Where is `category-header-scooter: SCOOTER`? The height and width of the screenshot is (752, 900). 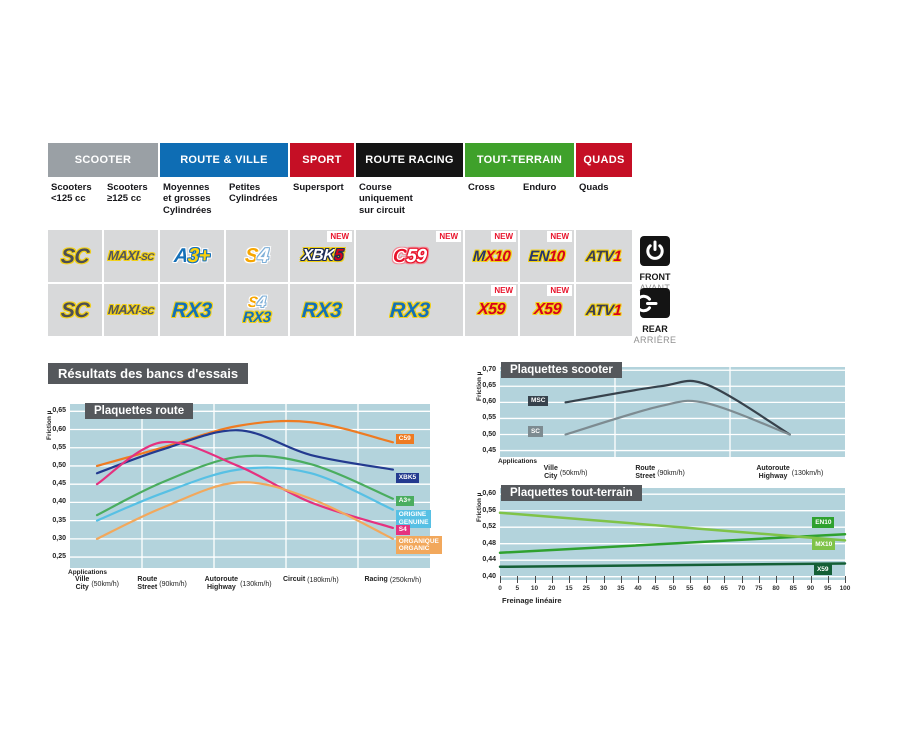
category-header-scooter: SCOOTER is located at coordinates (103, 160).